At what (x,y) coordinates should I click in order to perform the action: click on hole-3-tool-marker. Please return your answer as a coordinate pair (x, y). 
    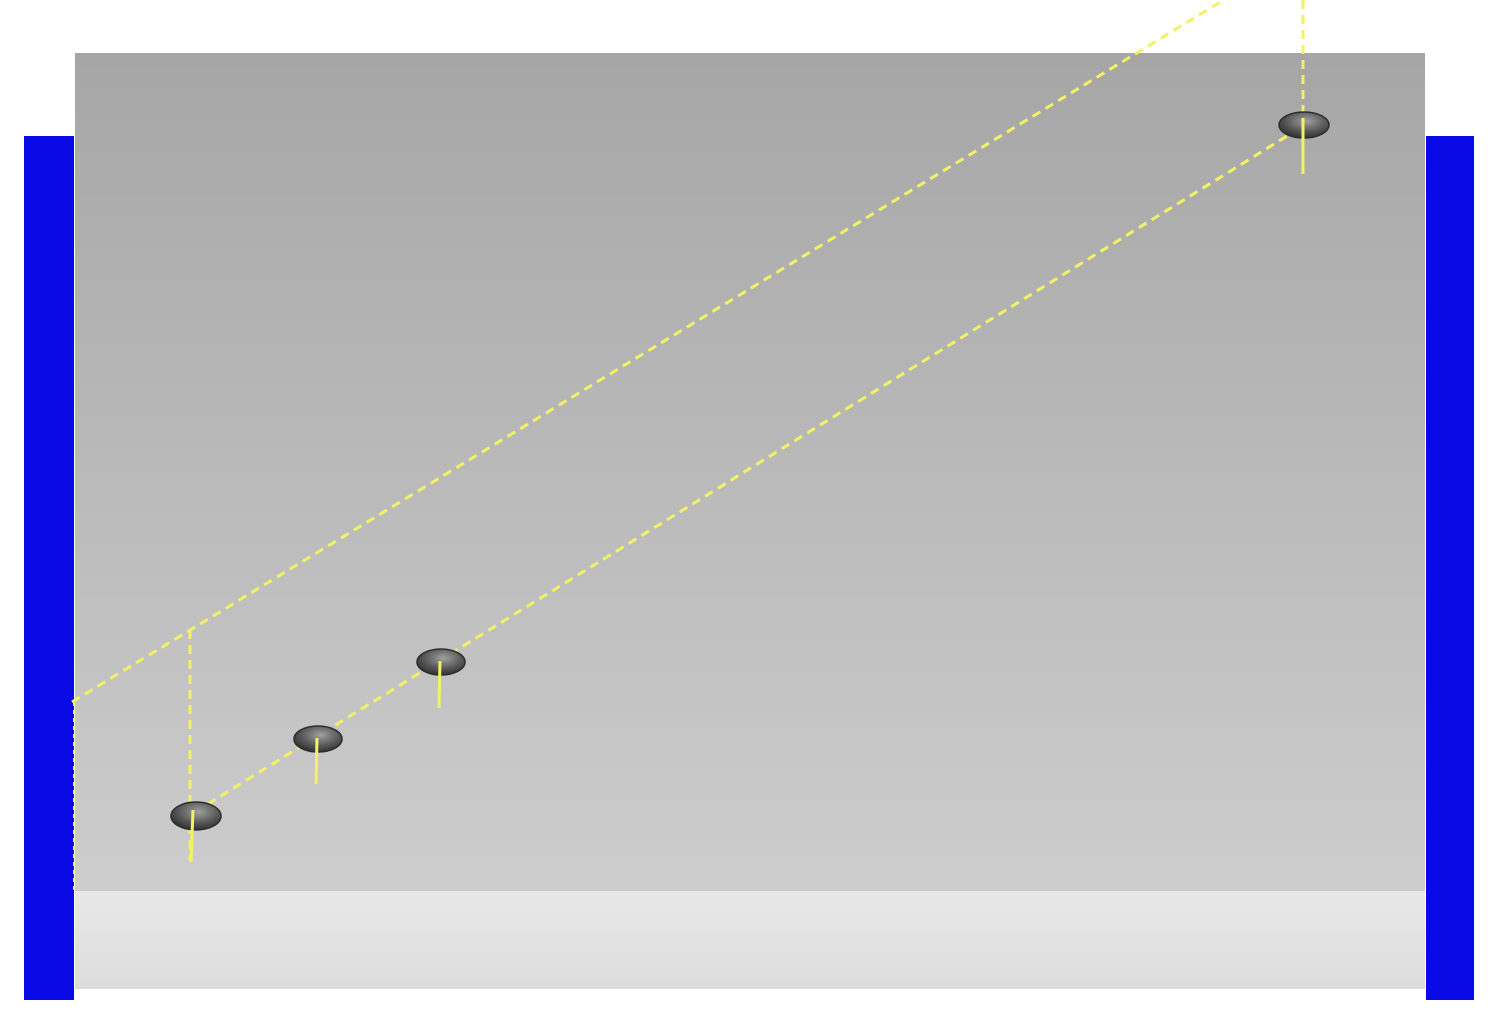
    Looking at the image, I should click on (439, 684).